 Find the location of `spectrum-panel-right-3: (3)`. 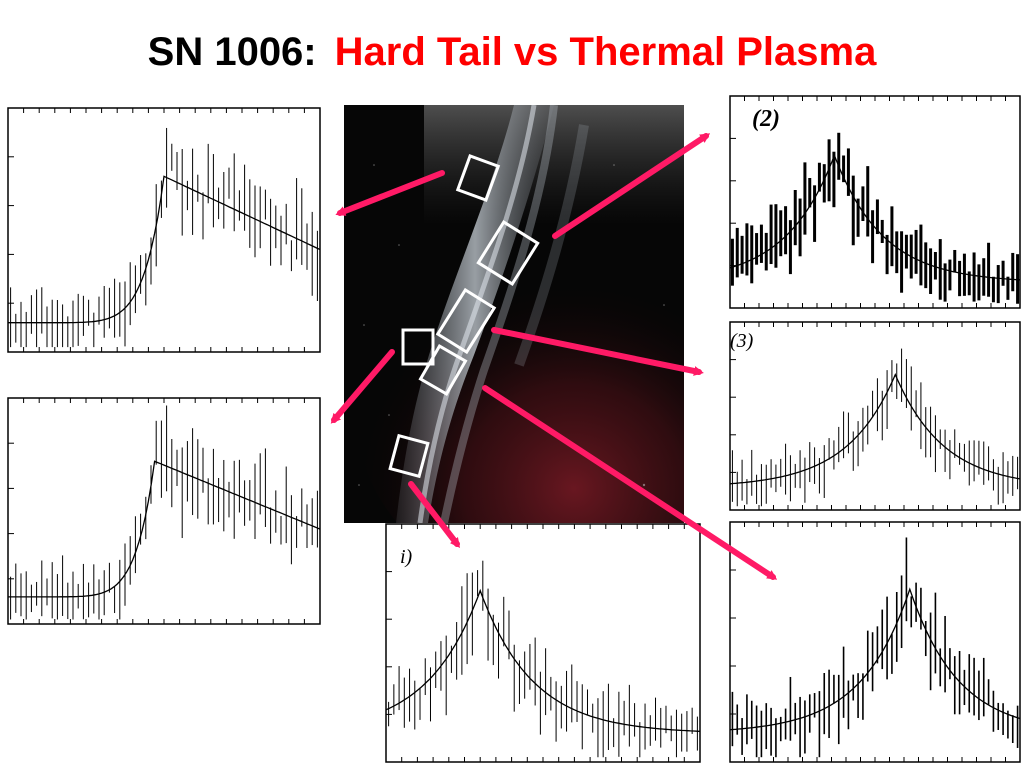

spectrum-panel-right-3: (3) is located at coordinates (875, 417).